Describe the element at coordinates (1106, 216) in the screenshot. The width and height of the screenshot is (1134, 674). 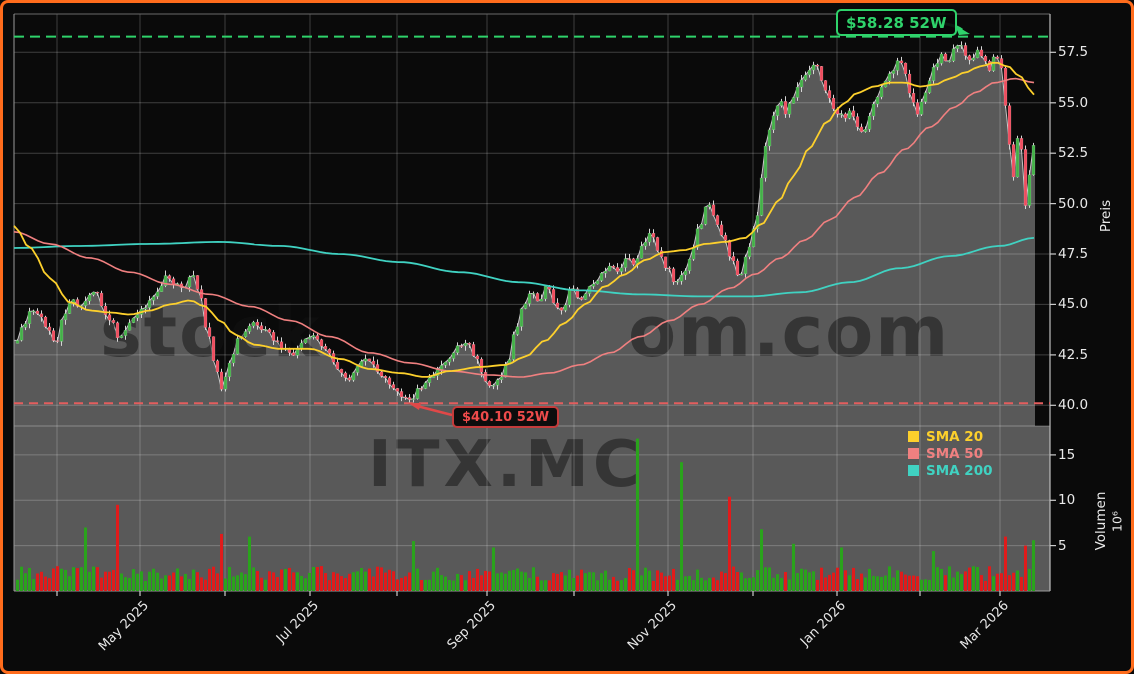
I see `price-axis-title: Preis` at that location.